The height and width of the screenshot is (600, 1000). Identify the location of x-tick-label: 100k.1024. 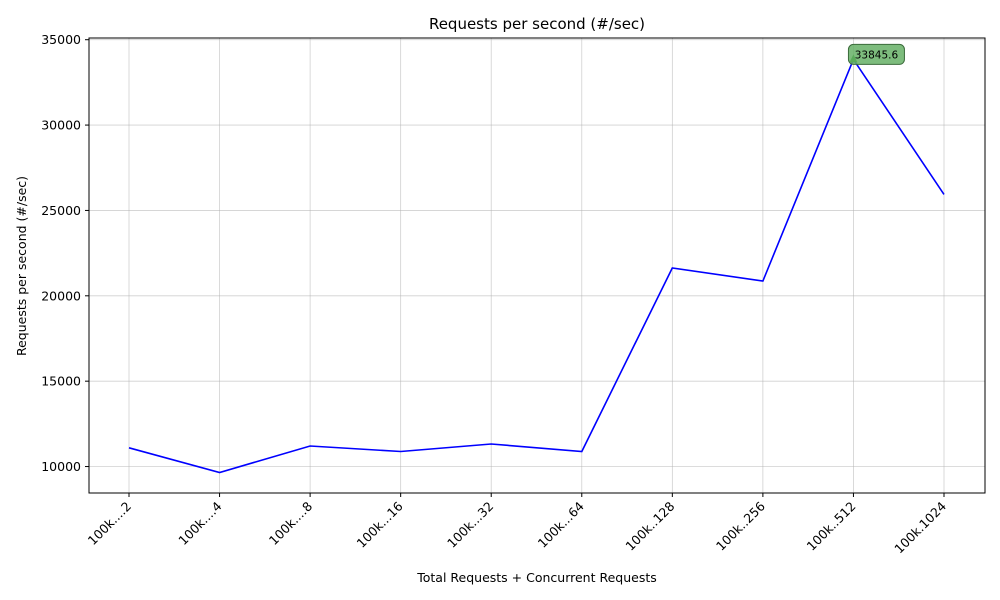
(920, 527).